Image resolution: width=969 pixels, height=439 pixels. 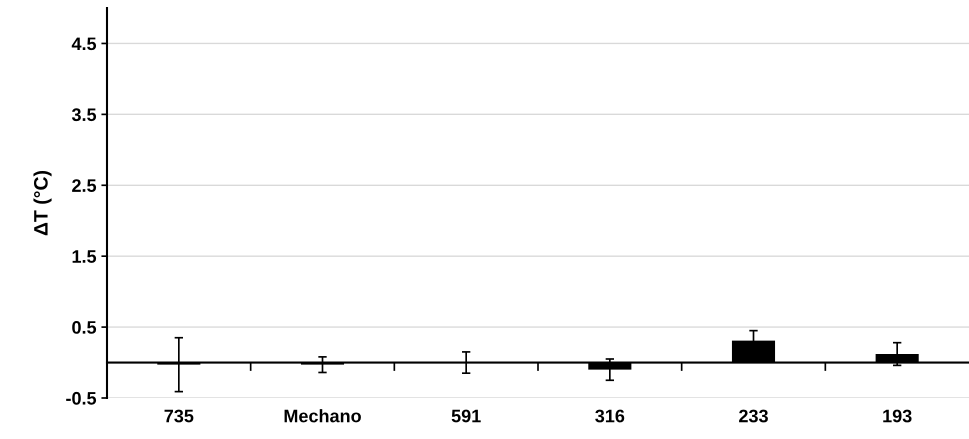 What do you see at coordinates (753, 416) in the screenshot?
I see `x-tick-label: 233` at bounding box center [753, 416].